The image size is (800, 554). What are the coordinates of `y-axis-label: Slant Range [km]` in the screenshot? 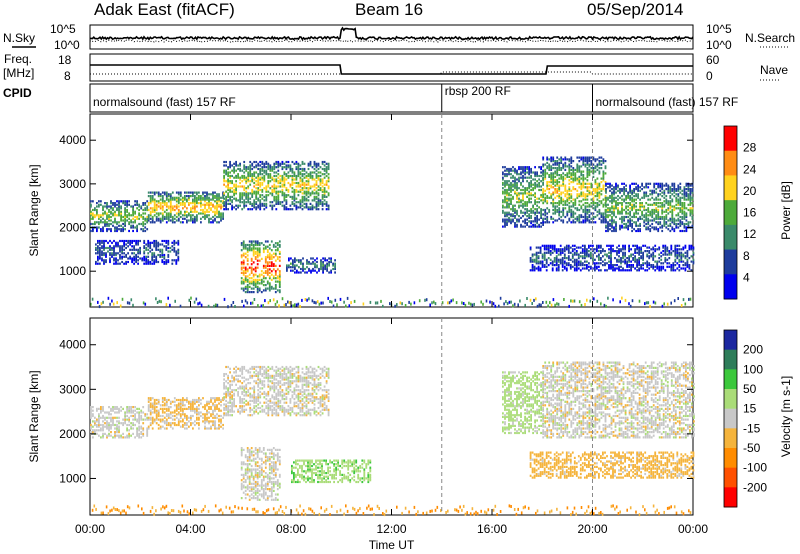 It's located at (34, 210).